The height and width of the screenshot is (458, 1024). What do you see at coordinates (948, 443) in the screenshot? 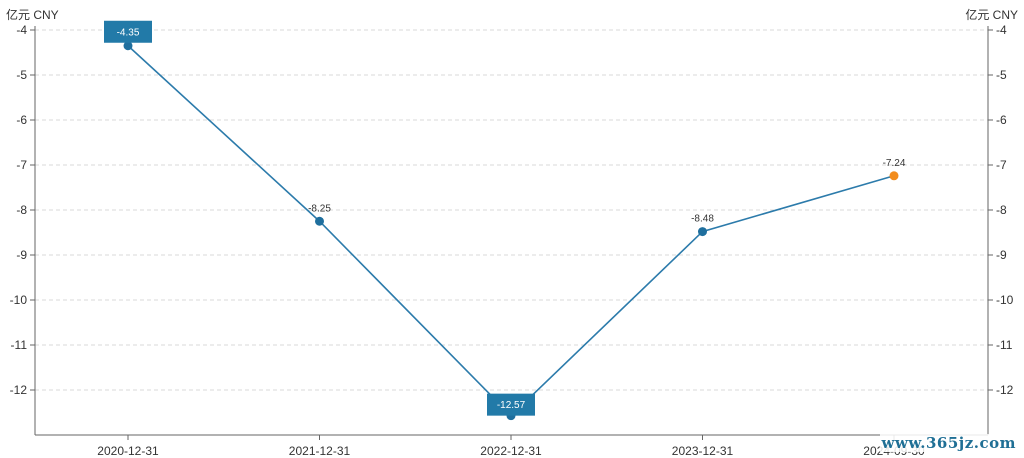
I see `watermark: www.365jz.com` at bounding box center [948, 443].